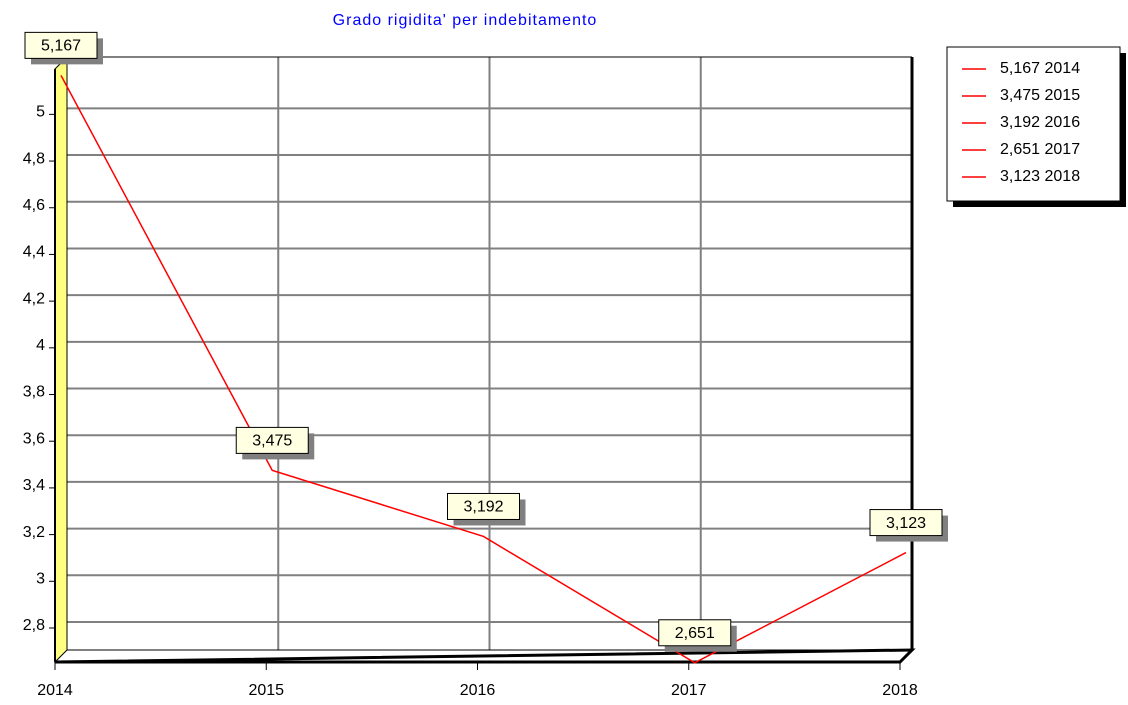 The image size is (1128, 705). I want to click on legend-label: 2,651 2017, so click(1040, 149).